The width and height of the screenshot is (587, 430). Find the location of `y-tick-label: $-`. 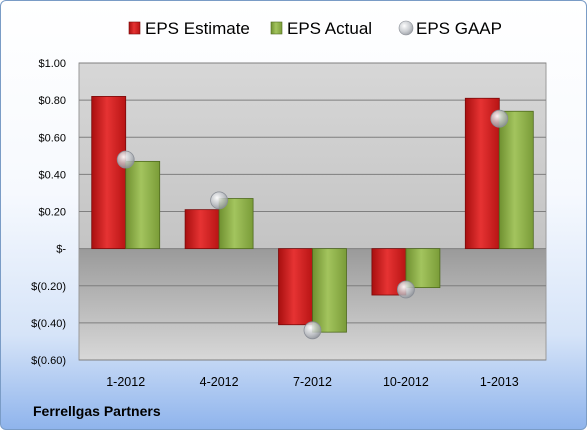

y-tick-label: $- is located at coordinates (61, 250).